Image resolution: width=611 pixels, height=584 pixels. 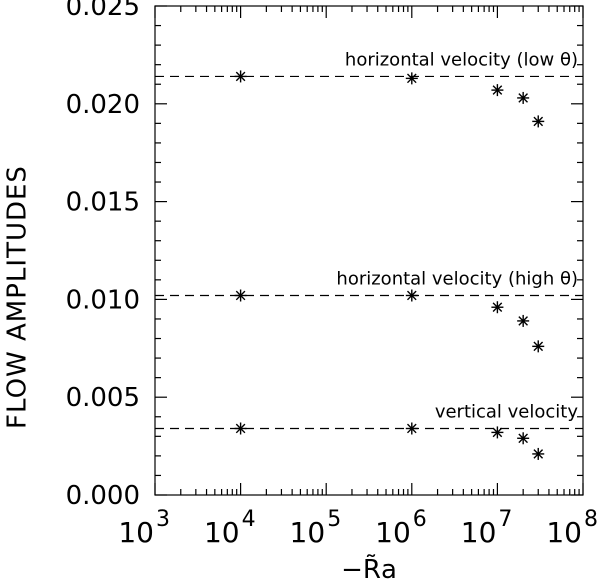 What do you see at coordinates (103, 398) in the screenshot?
I see `y-tick-label: 0.005` at bounding box center [103, 398].